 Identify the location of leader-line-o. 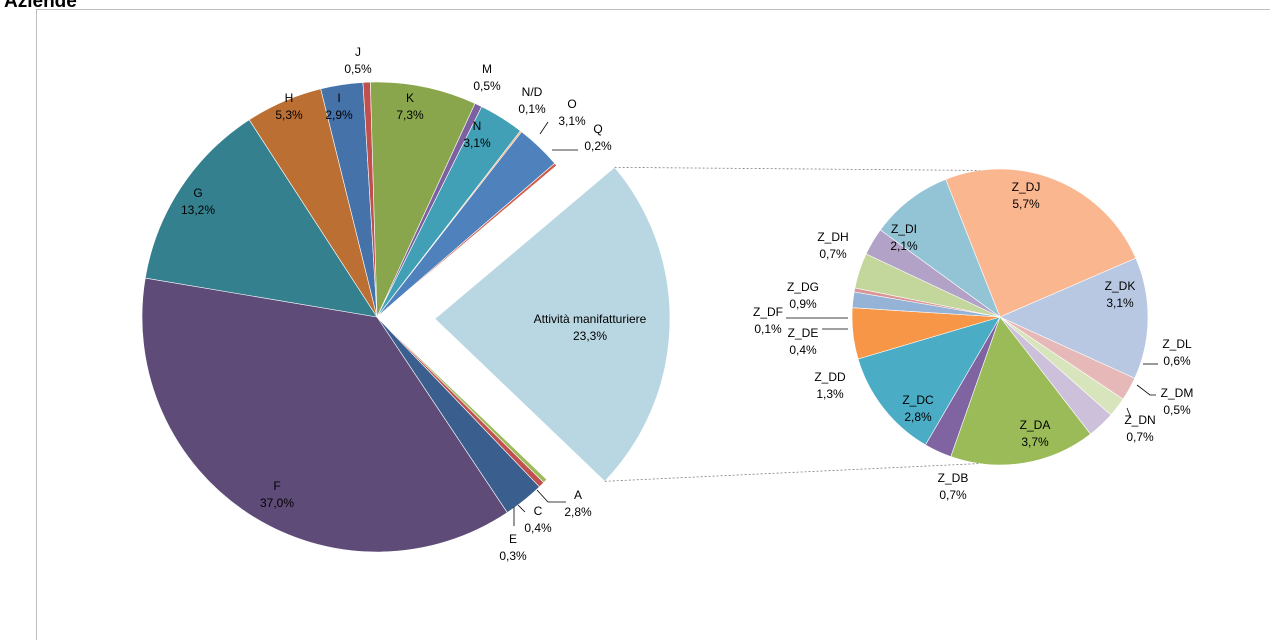
(544, 128).